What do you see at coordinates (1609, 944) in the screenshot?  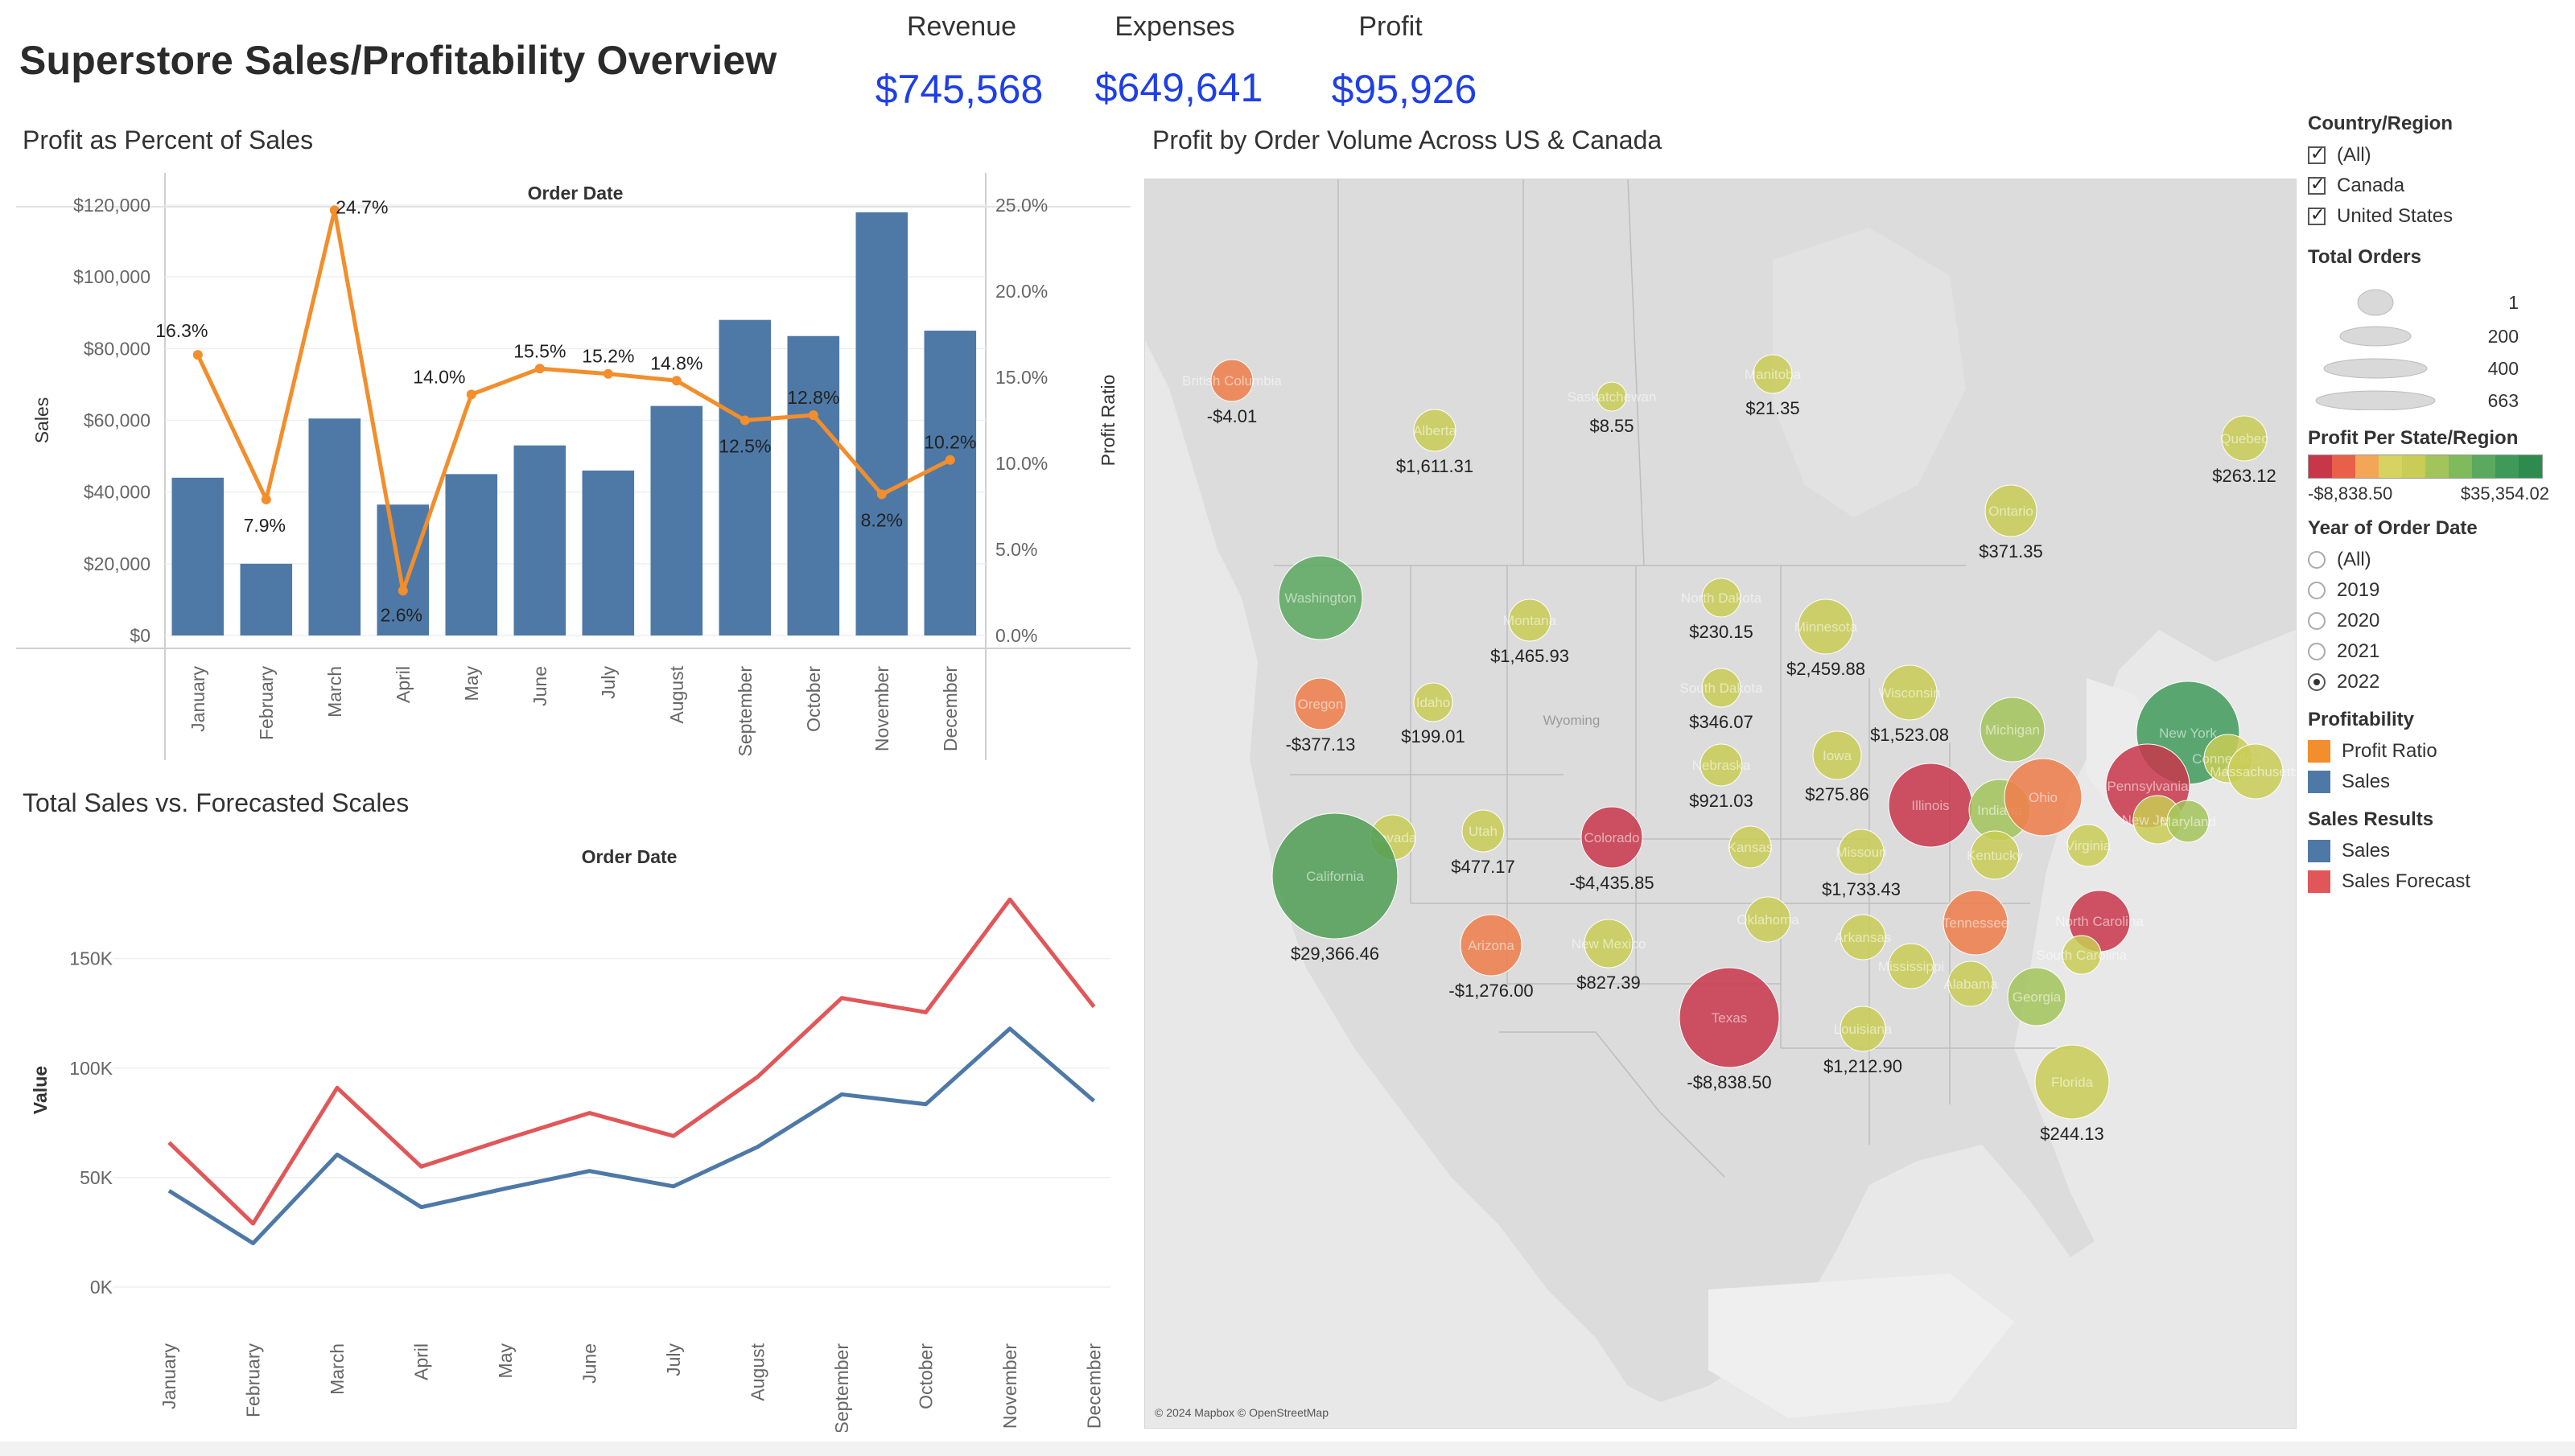 I see `bubble-new-mexico` at bounding box center [1609, 944].